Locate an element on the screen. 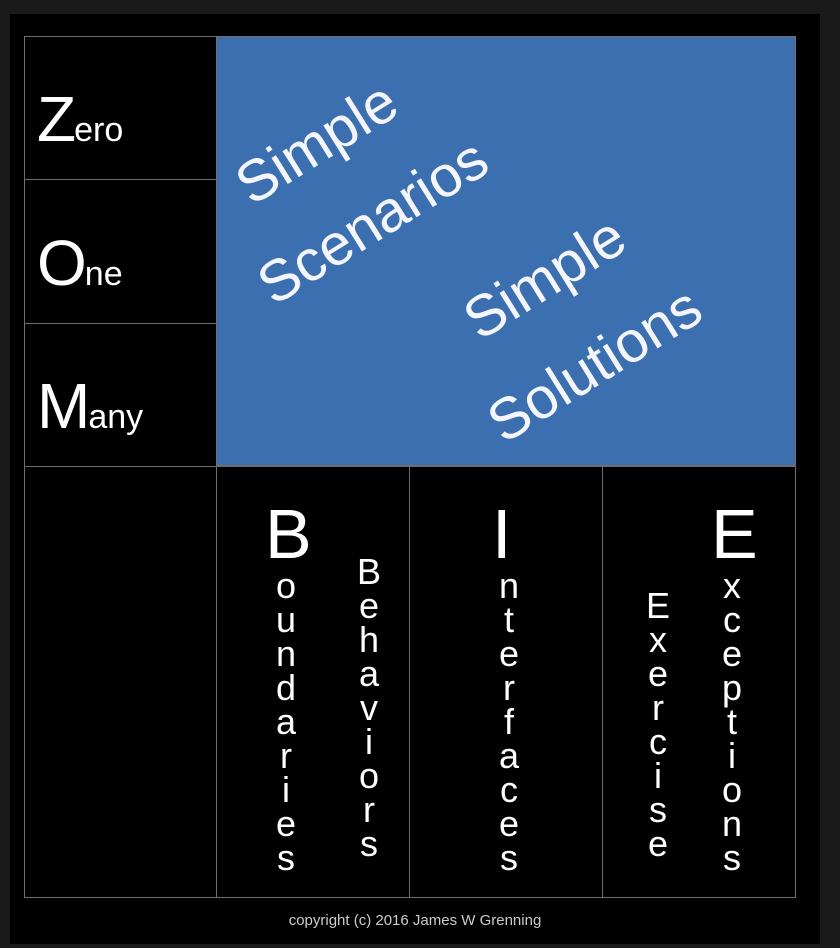  label-many: Many is located at coordinates (90, 406).